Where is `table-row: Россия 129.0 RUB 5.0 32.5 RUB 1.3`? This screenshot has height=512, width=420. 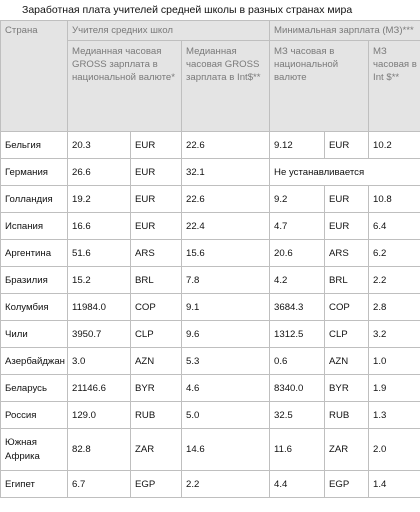
table-row: Россия 129.0 RUB 5.0 32.5 RUB 1.3 is located at coordinates (210, 415).